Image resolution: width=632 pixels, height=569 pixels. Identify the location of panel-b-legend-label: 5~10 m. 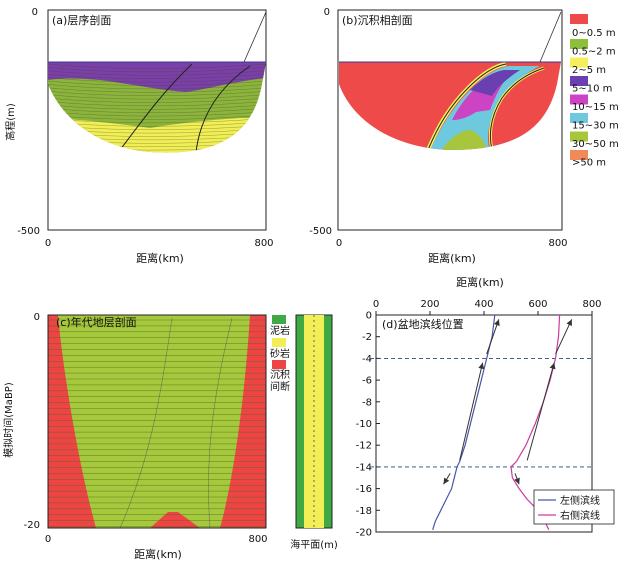
(592, 89).